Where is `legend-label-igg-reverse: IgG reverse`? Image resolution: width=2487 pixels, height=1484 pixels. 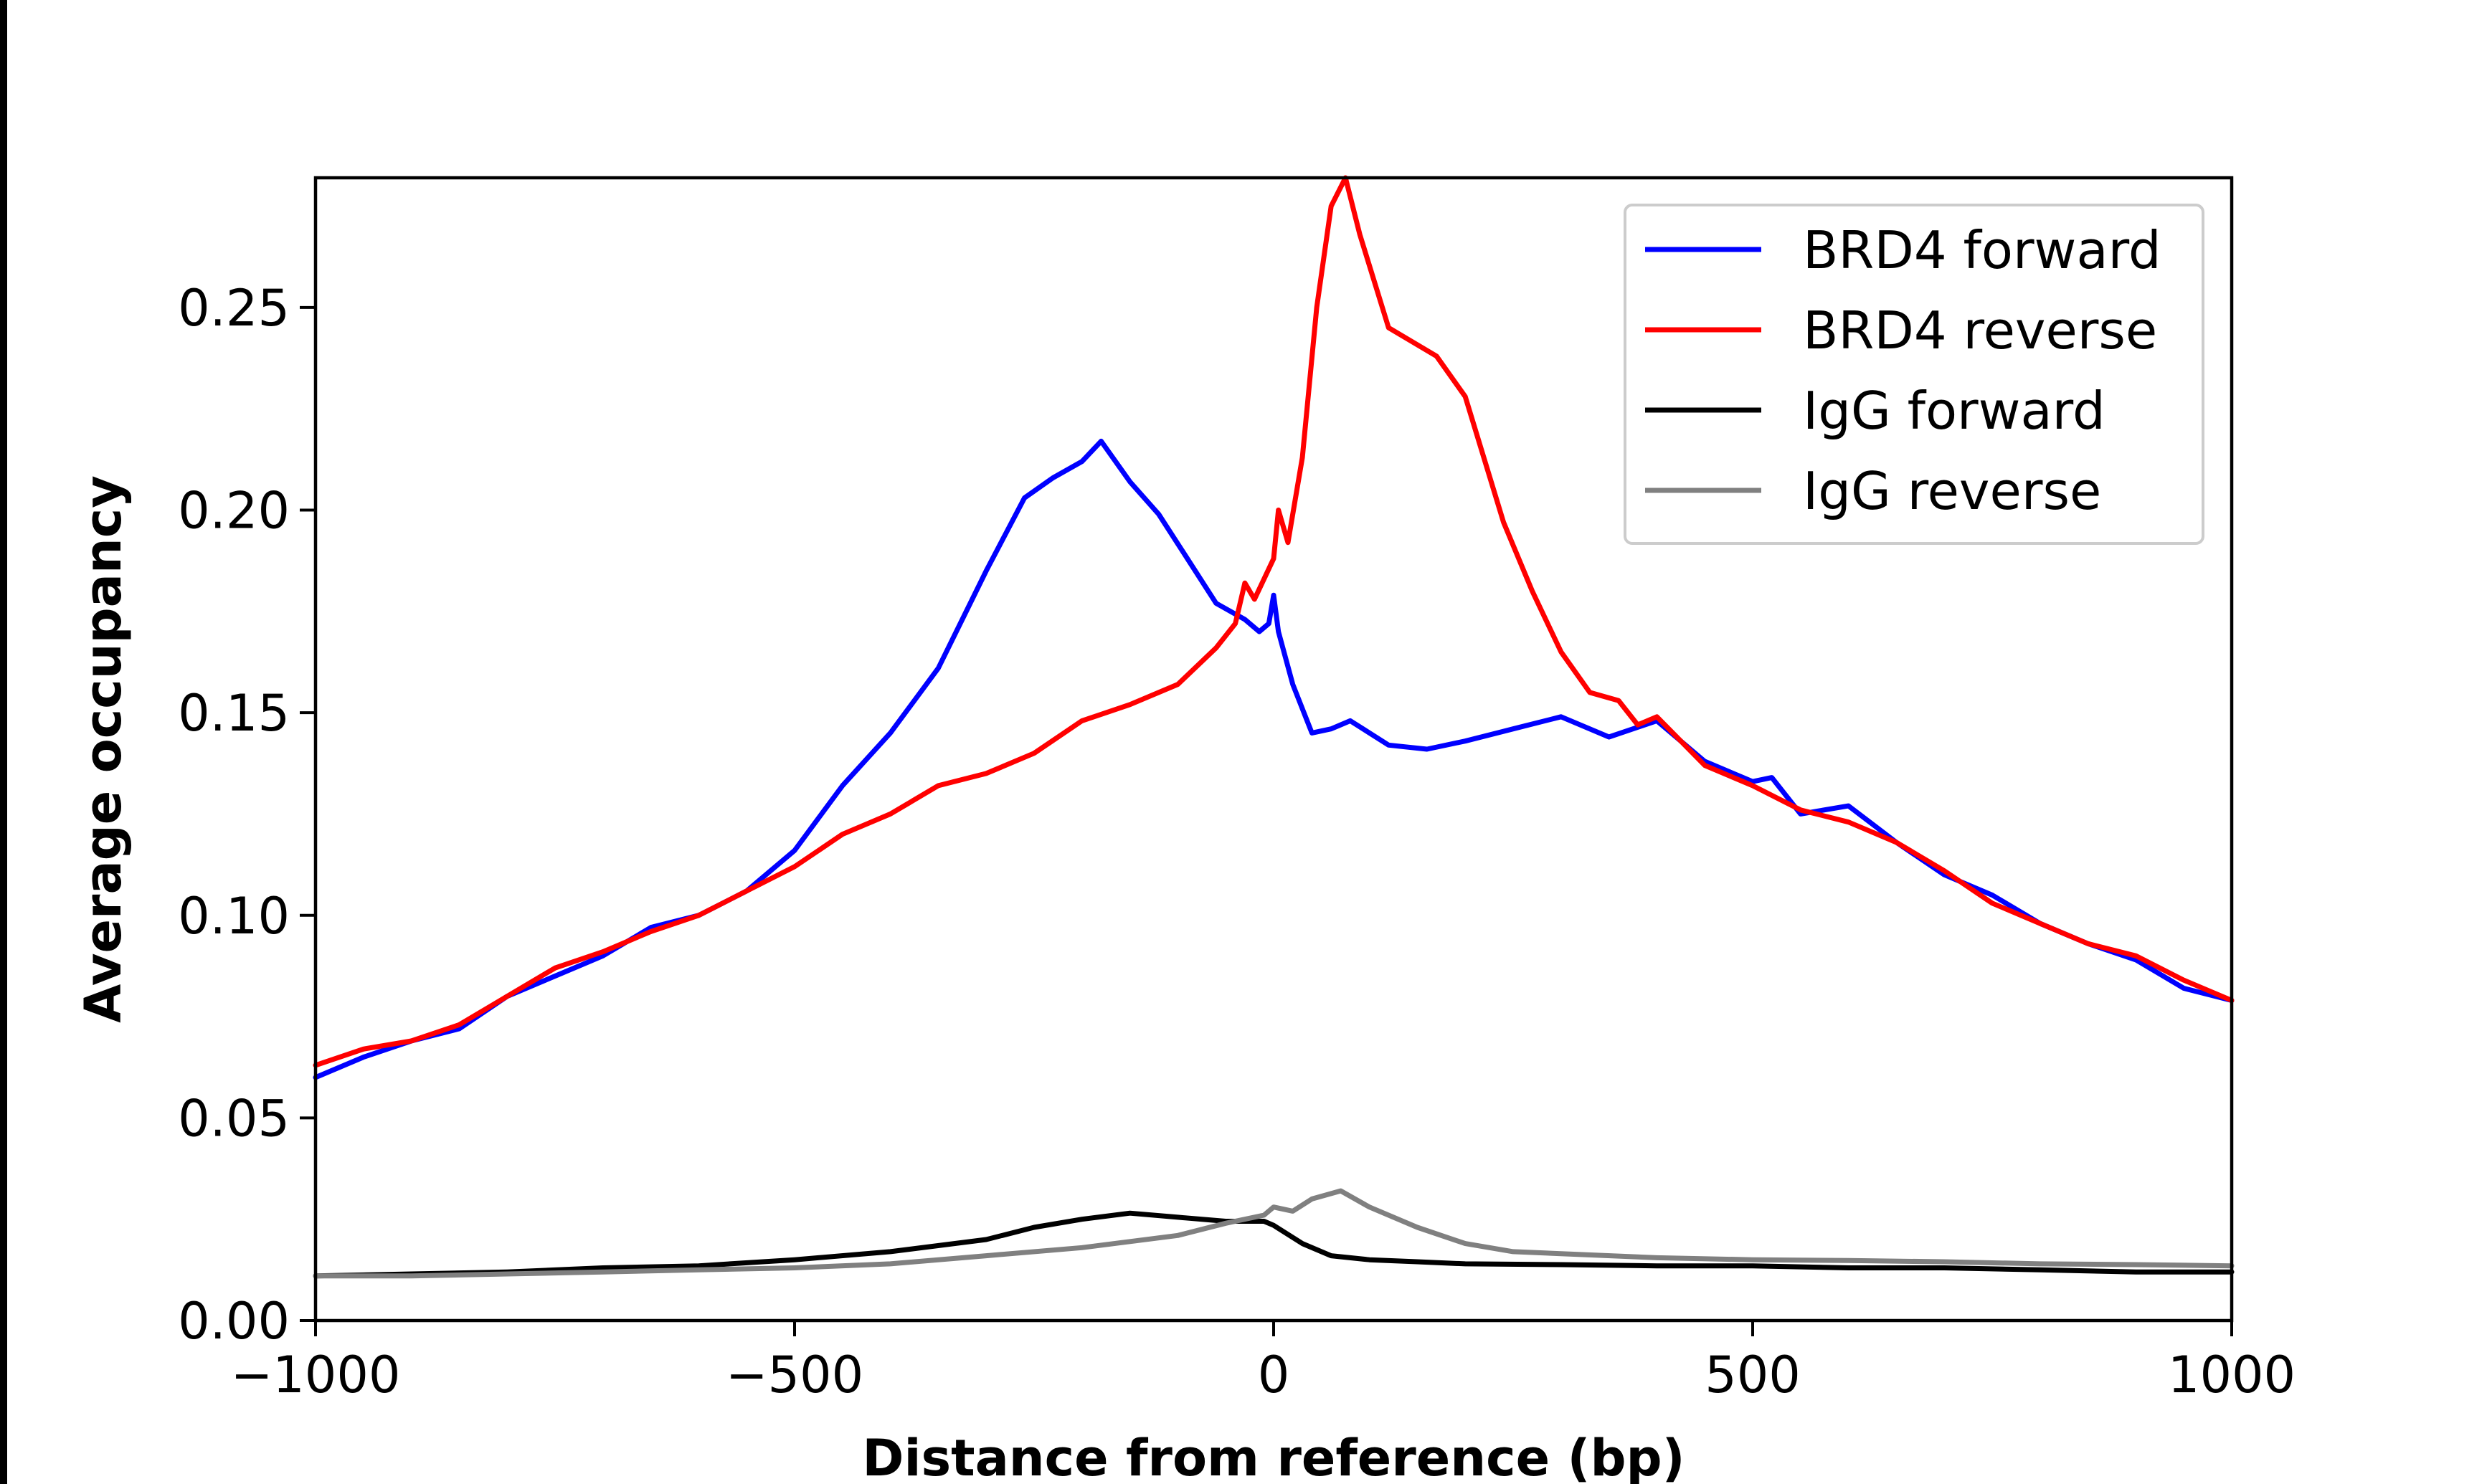 legend-label-igg-reverse: IgG reverse is located at coordinates (1952, 491).